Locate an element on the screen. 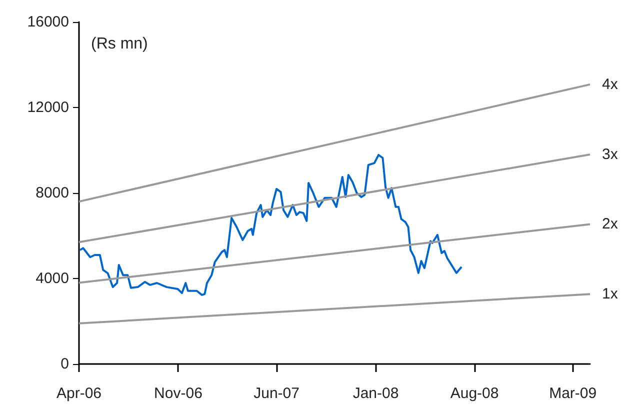 The width and height of the screenshot is (631, 416). x-tick-label: Nov-06 is located at coordinates (178, 393).